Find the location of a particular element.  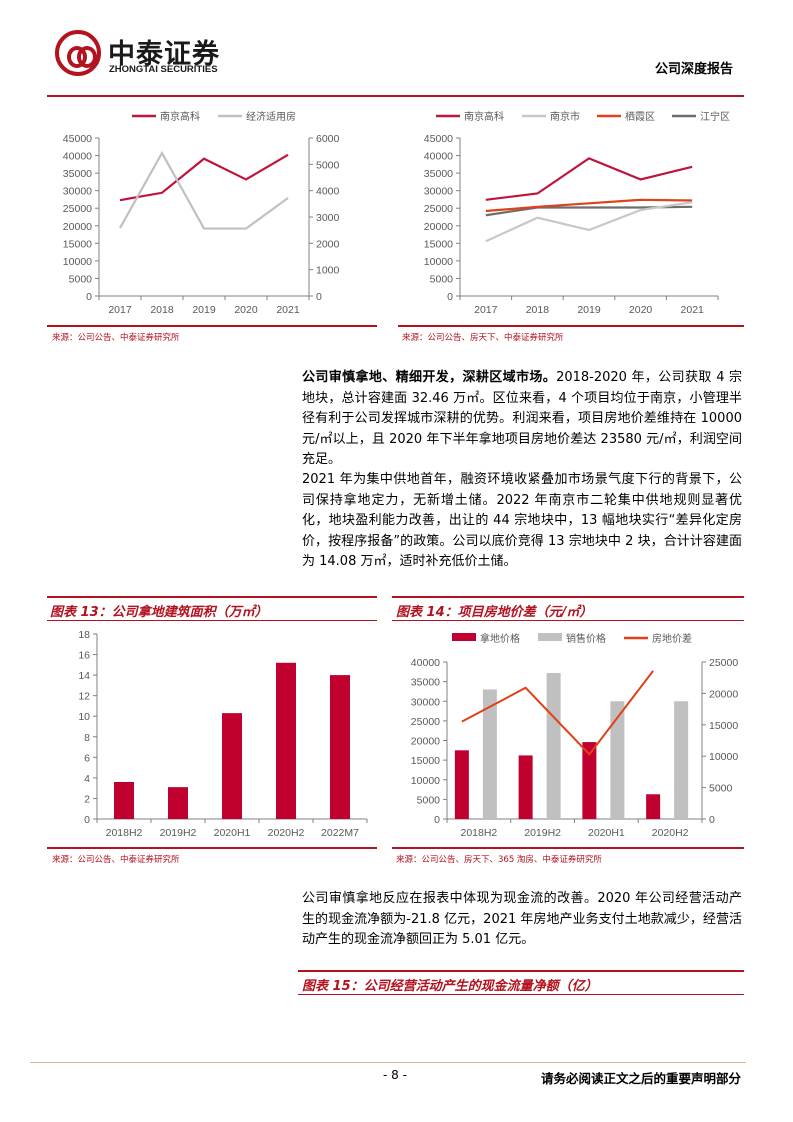

x-tick-label: 2020H1 is located at coordinates (606, 833).